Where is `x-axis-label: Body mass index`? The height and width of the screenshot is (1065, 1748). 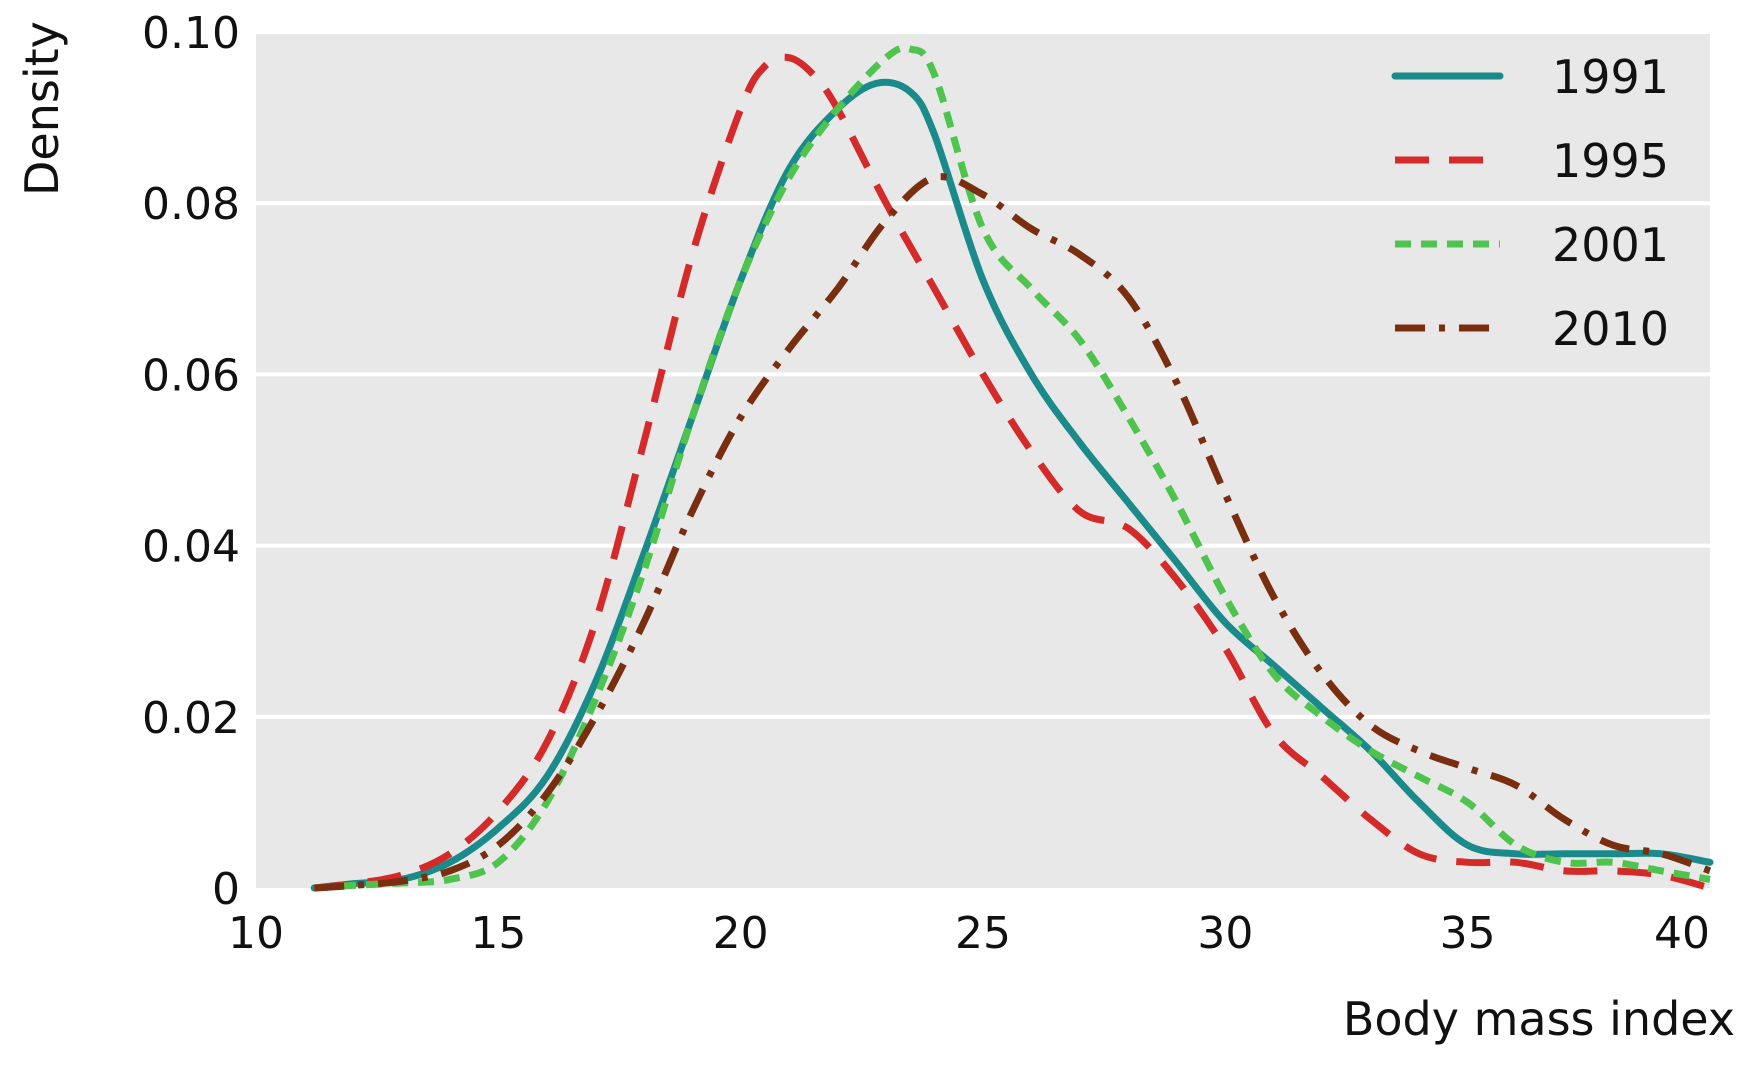 x-axis-label: Body mass index is located at coordinates (1539, 1019).